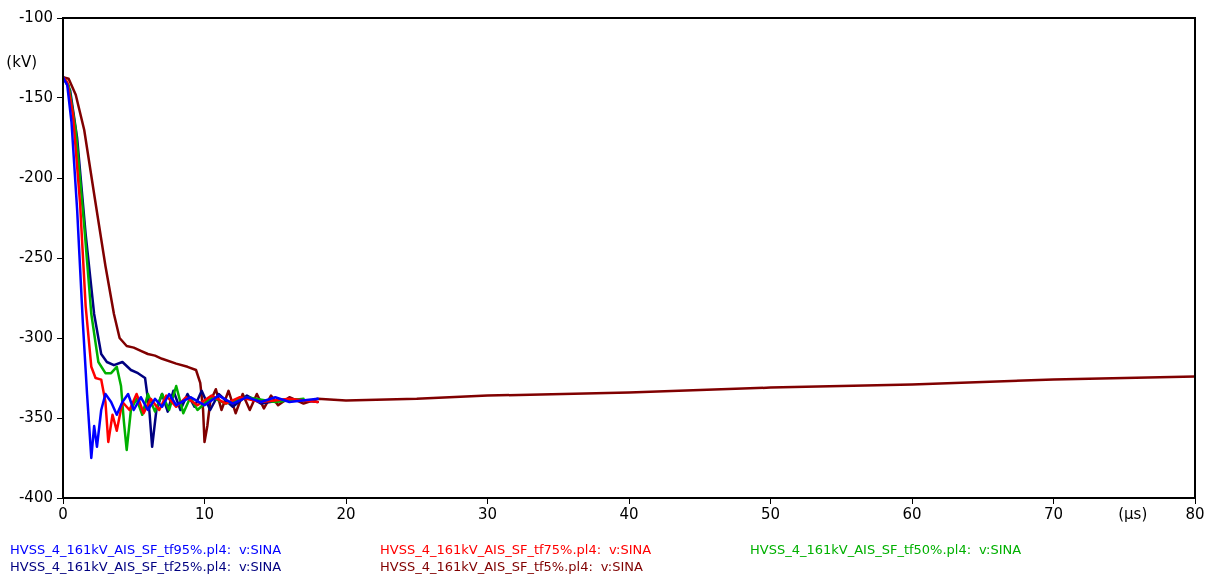  What do you see at coordinates (35, 176) in the screenshot?
I see `y-tick-label: -200` at bounding box center [35, 176].